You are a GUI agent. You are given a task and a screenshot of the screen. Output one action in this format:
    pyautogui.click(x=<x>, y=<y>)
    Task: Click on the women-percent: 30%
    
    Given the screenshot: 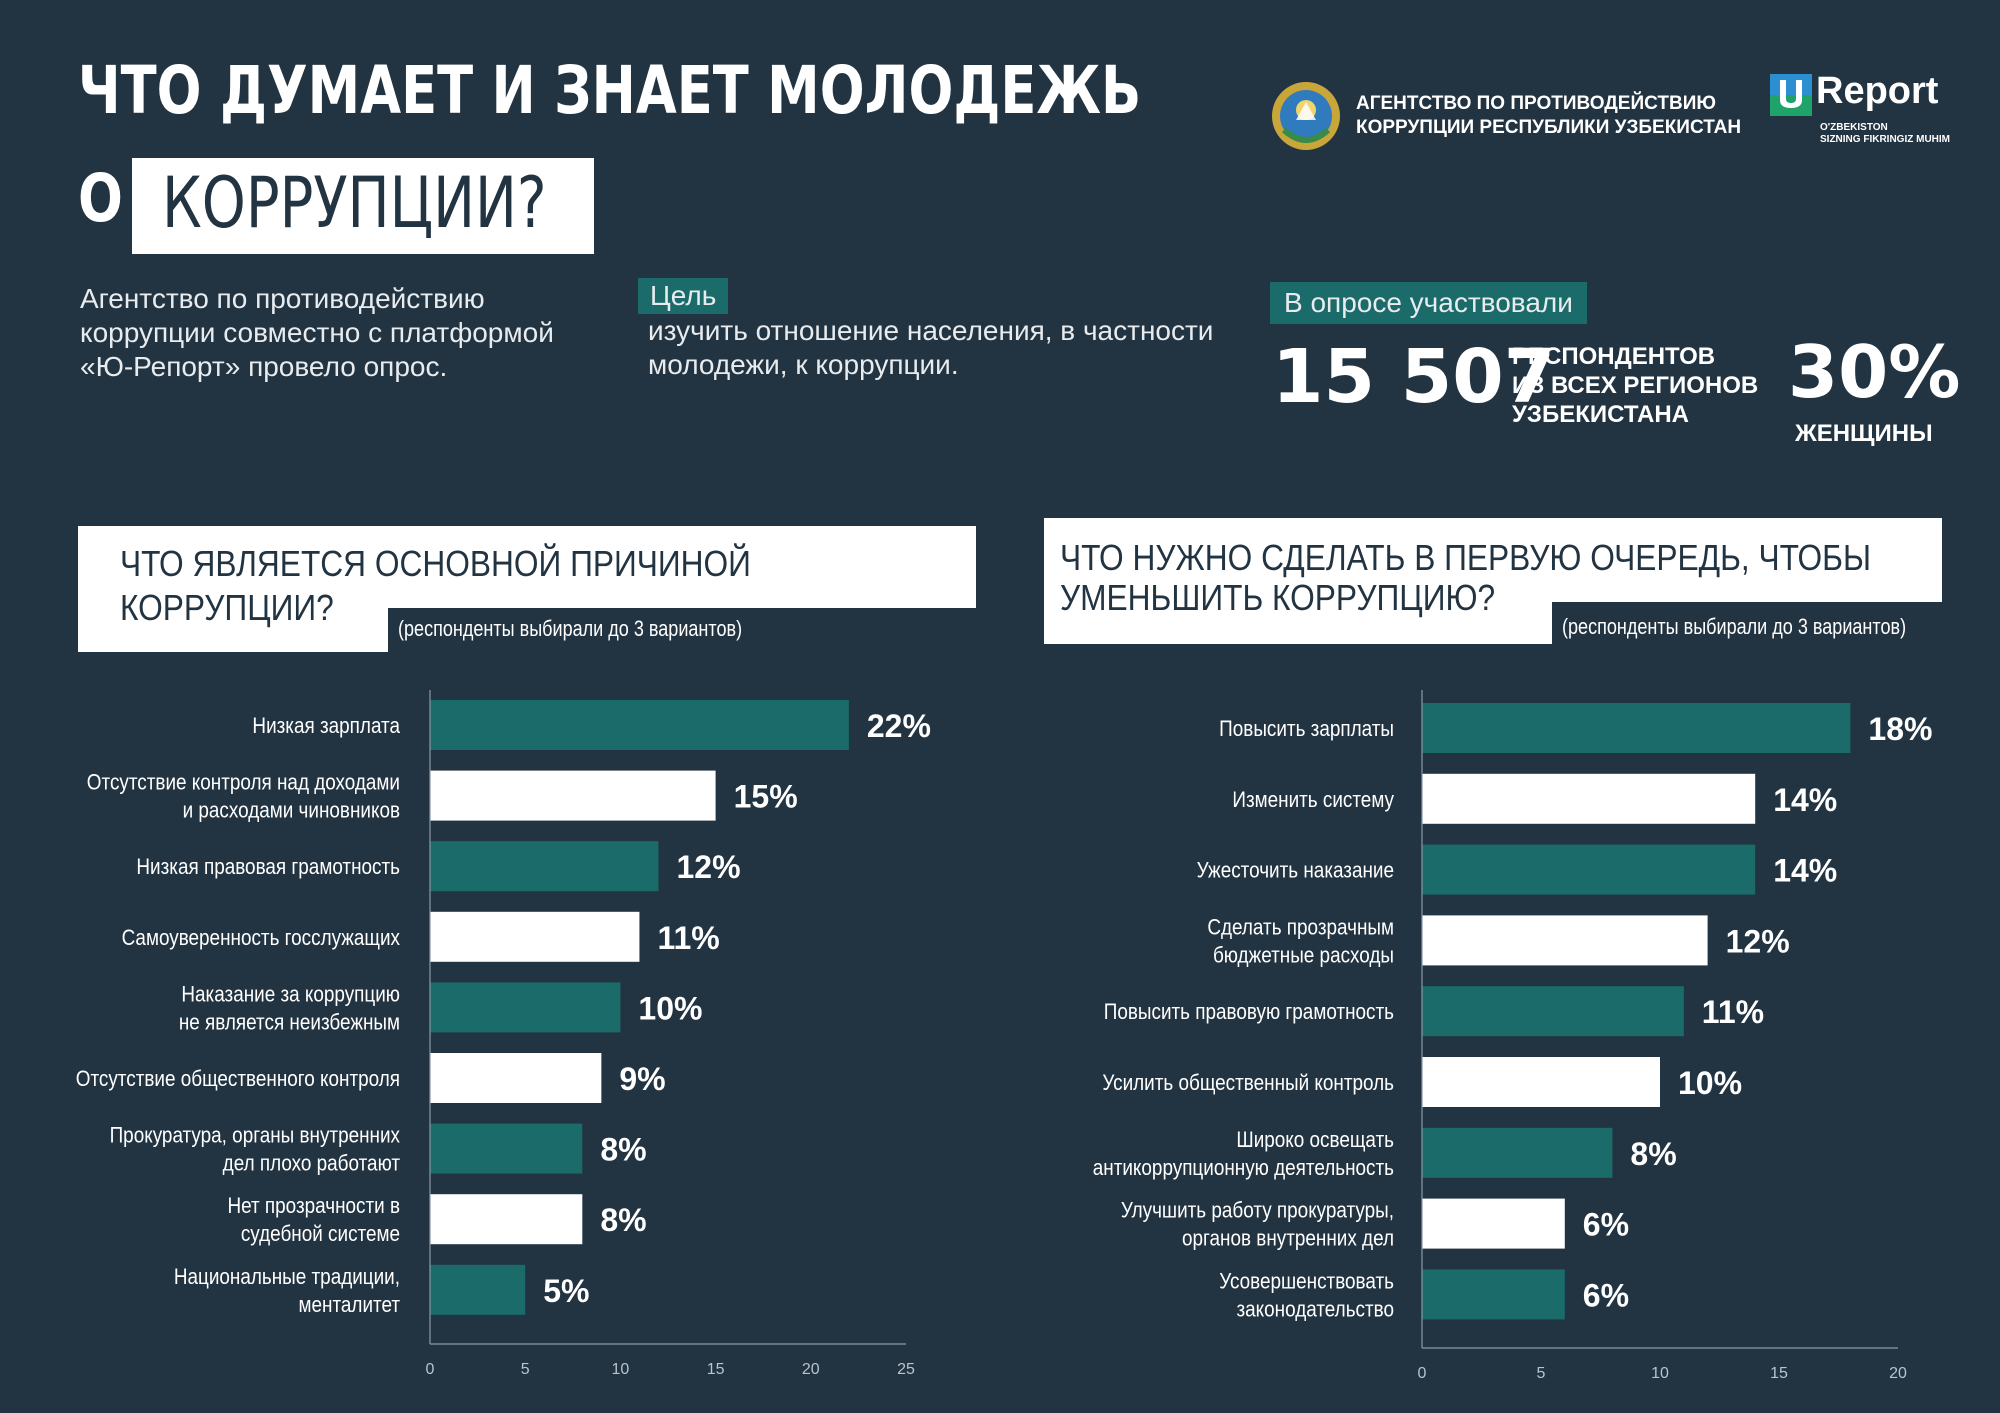 What is the action you would take?
    pyautogui.click(x=1874, y=372)
    